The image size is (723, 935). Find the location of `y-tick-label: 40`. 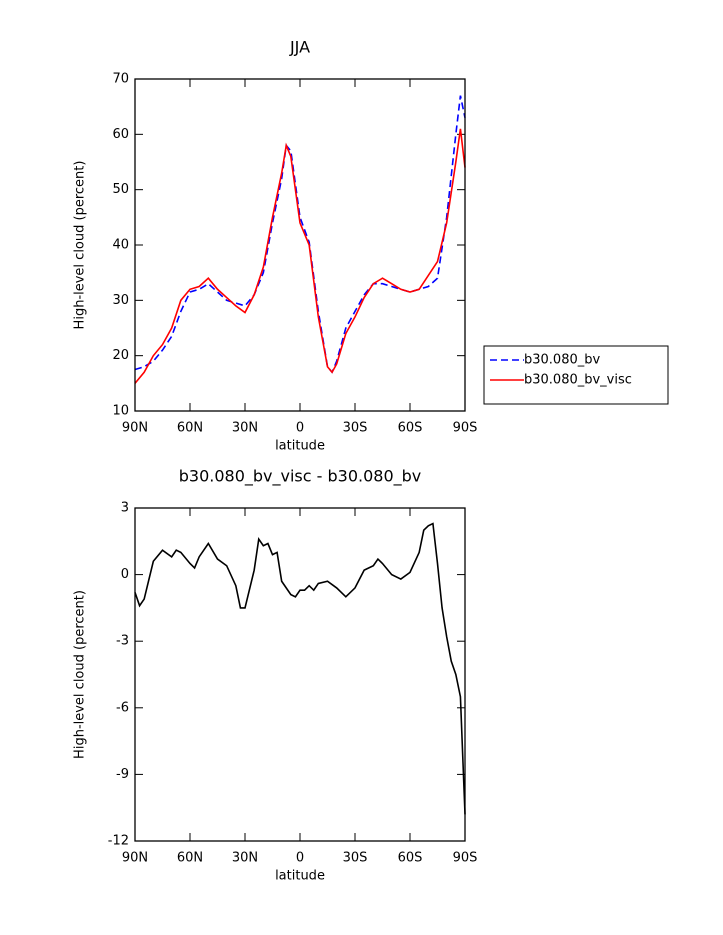

y-tick-label: 40 is located at coordinates (120, 245).